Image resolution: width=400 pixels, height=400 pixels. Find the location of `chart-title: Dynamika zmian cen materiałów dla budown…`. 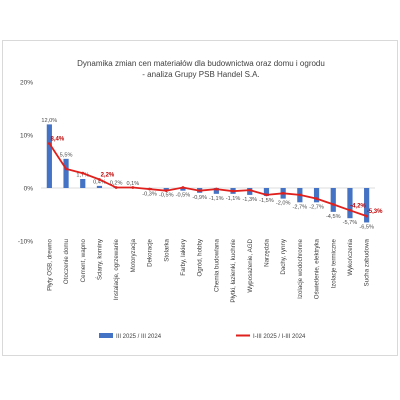

chart-title: Dynamika zmian cen materiałów dla budown… is located at coordinates (201, 63).